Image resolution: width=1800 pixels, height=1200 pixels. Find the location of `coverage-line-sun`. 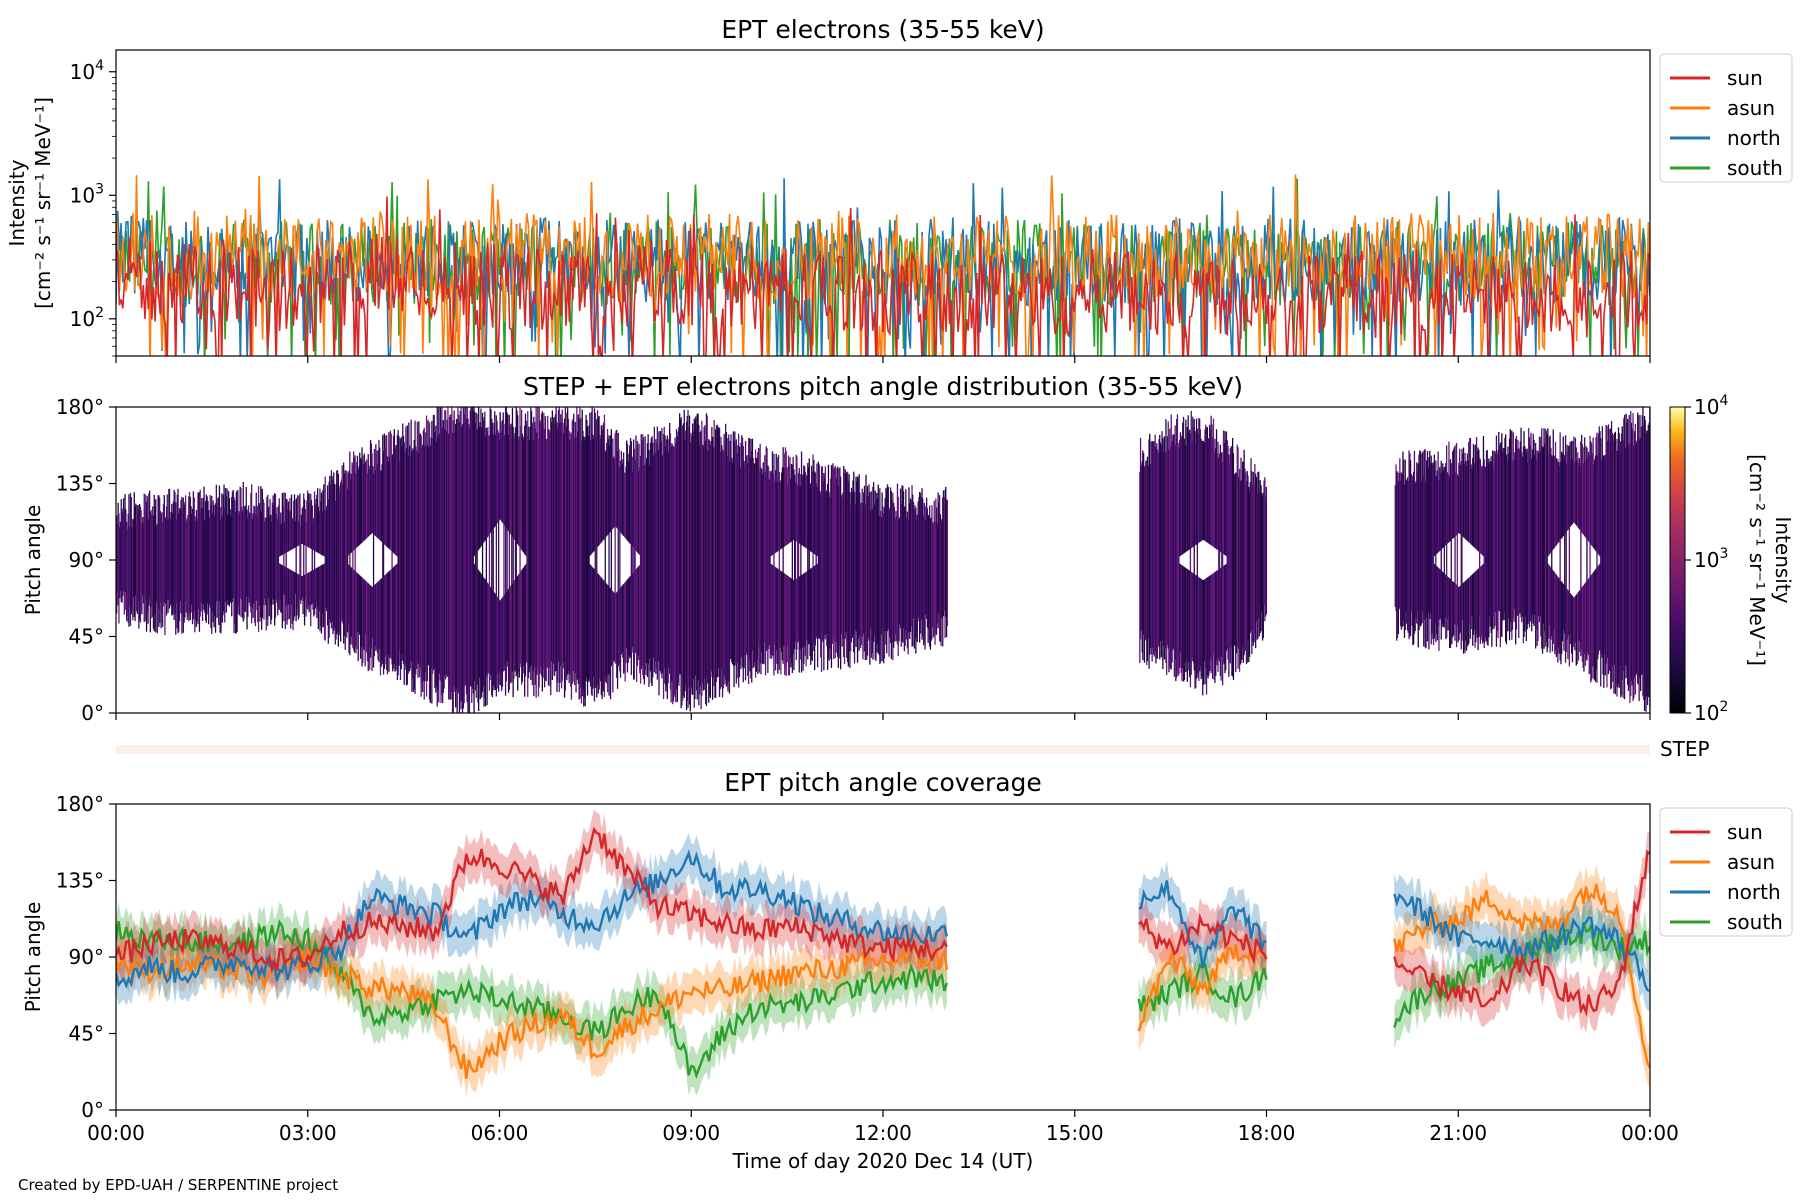

coverage-line-sun is located at coordinates (532, 900).